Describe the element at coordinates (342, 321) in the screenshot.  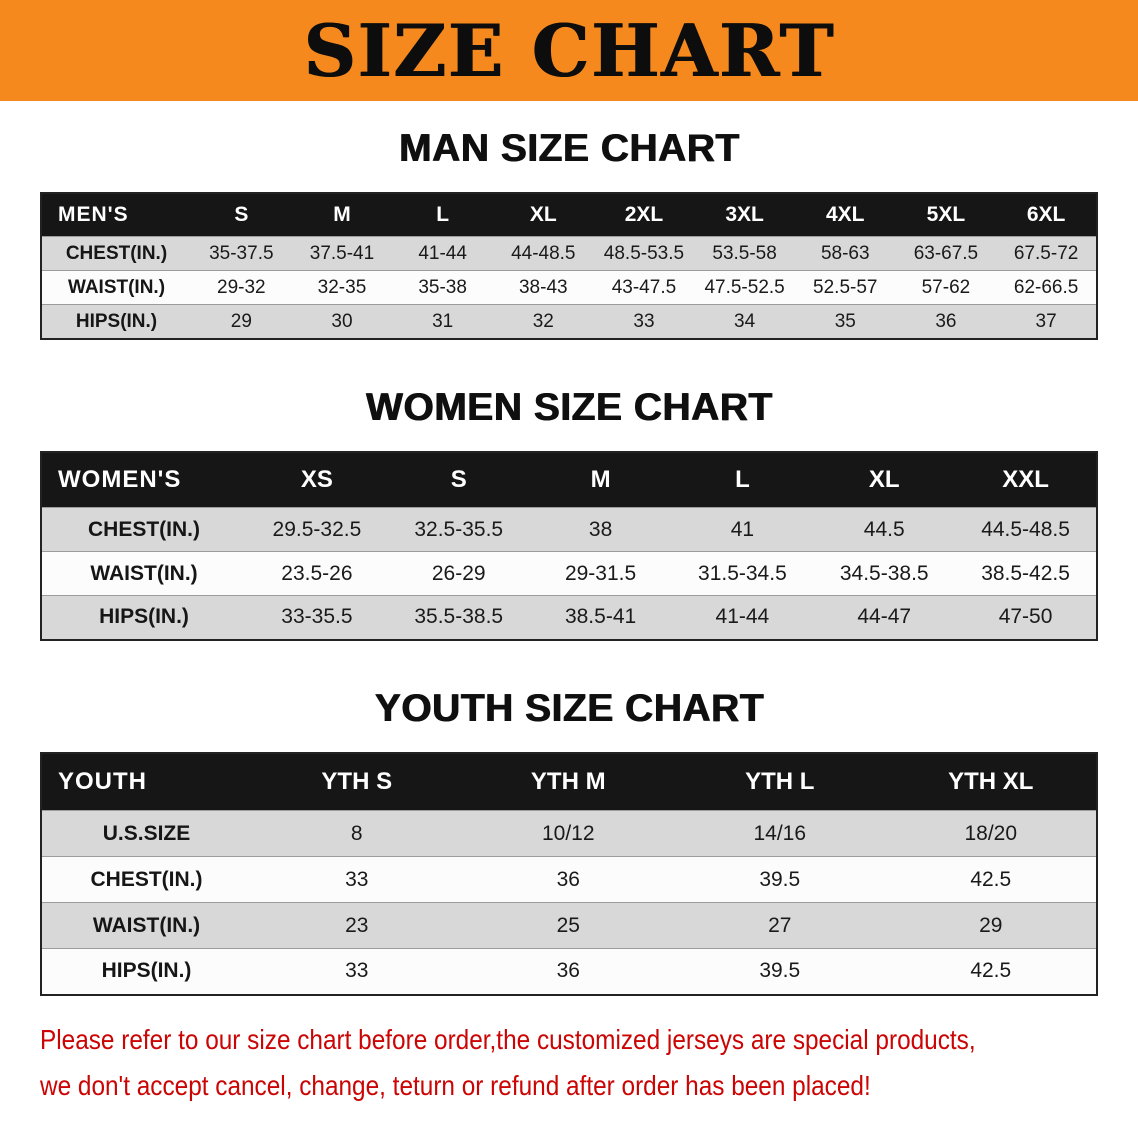
I see `size-value-cell: 30` at that location.